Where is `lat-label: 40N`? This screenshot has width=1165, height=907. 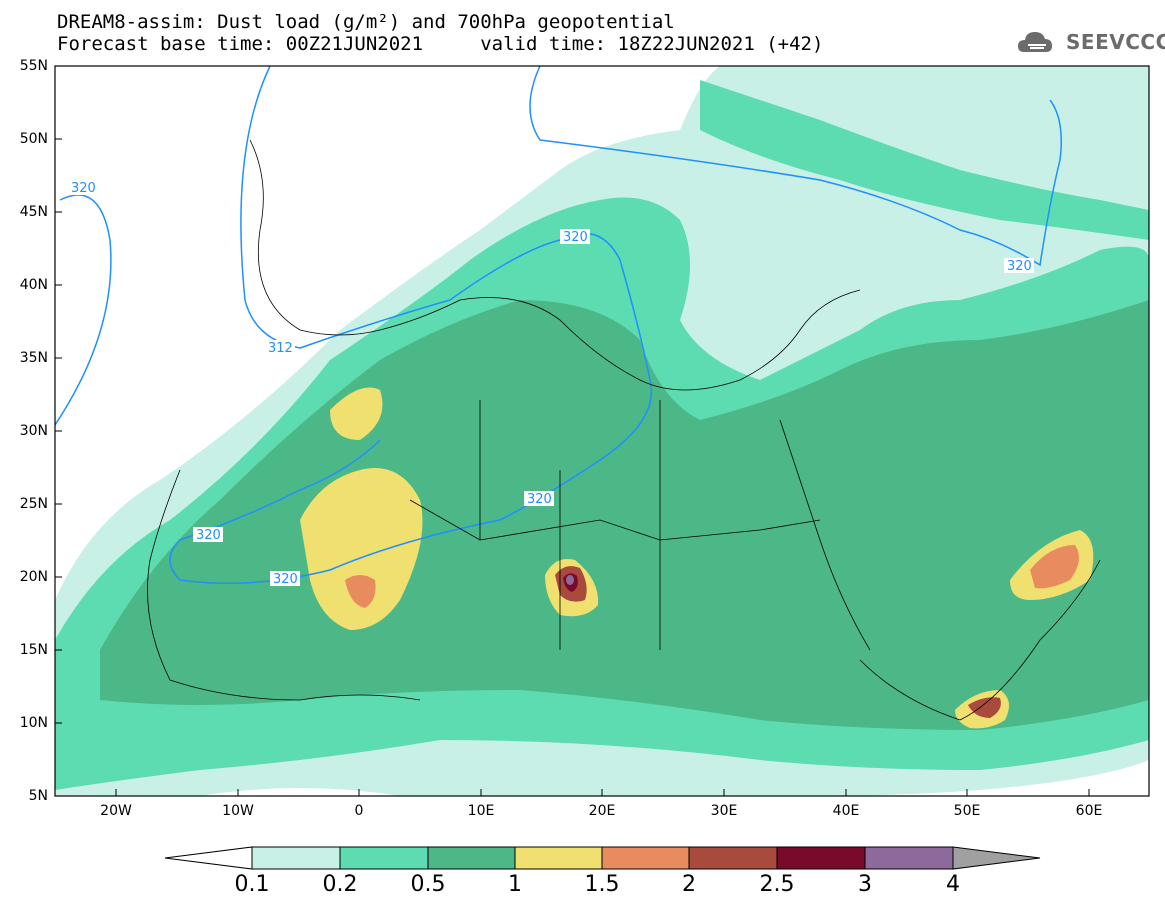 lat-label: 40N is located at coordinates (33, 285).